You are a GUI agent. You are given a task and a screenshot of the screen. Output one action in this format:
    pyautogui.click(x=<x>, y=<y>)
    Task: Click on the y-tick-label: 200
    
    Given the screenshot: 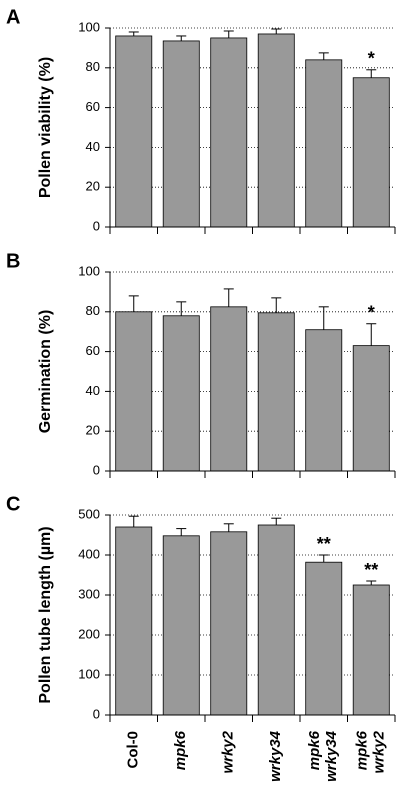 What is the action you would take?
    pyautogui.click(x=89, y=633)
    